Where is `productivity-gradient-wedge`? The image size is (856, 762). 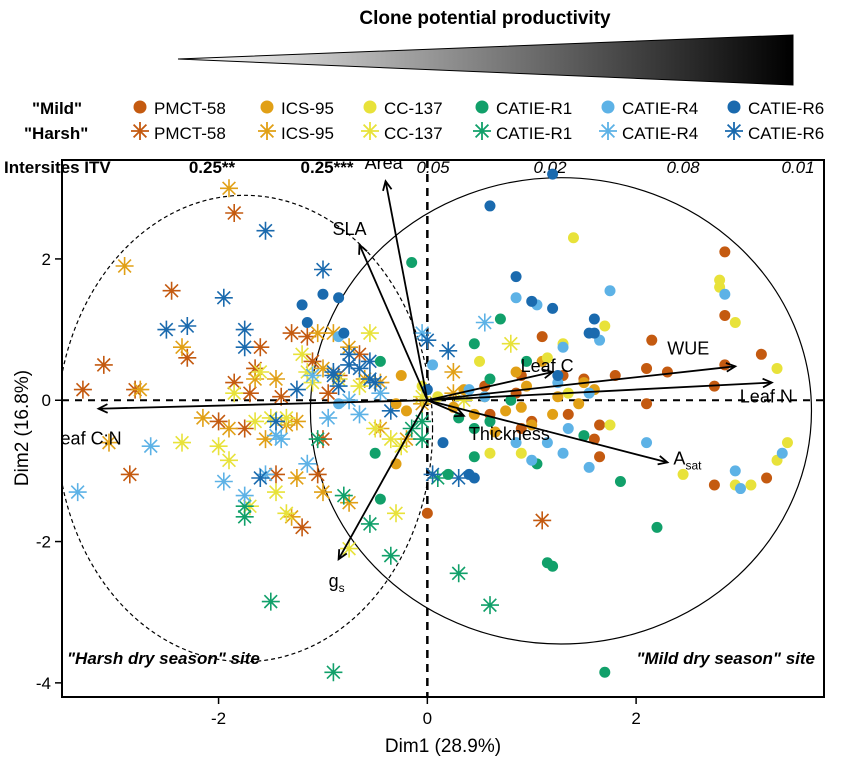 productivity-gradient-wedge is located at coordinates (485, 60).